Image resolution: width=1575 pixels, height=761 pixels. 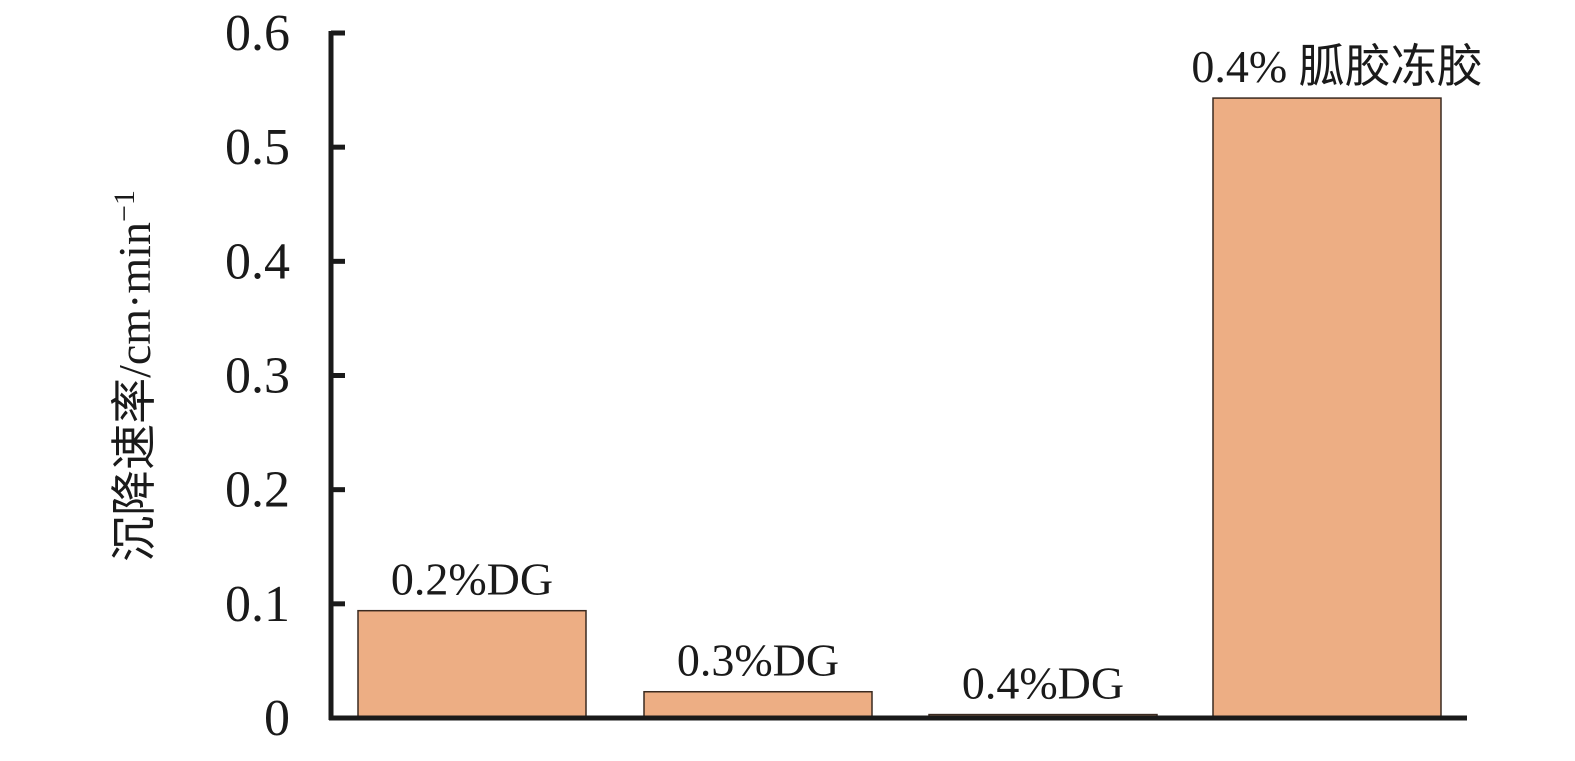 I want to click on y-tick-label: 0.3, so click(x=257, y=376).